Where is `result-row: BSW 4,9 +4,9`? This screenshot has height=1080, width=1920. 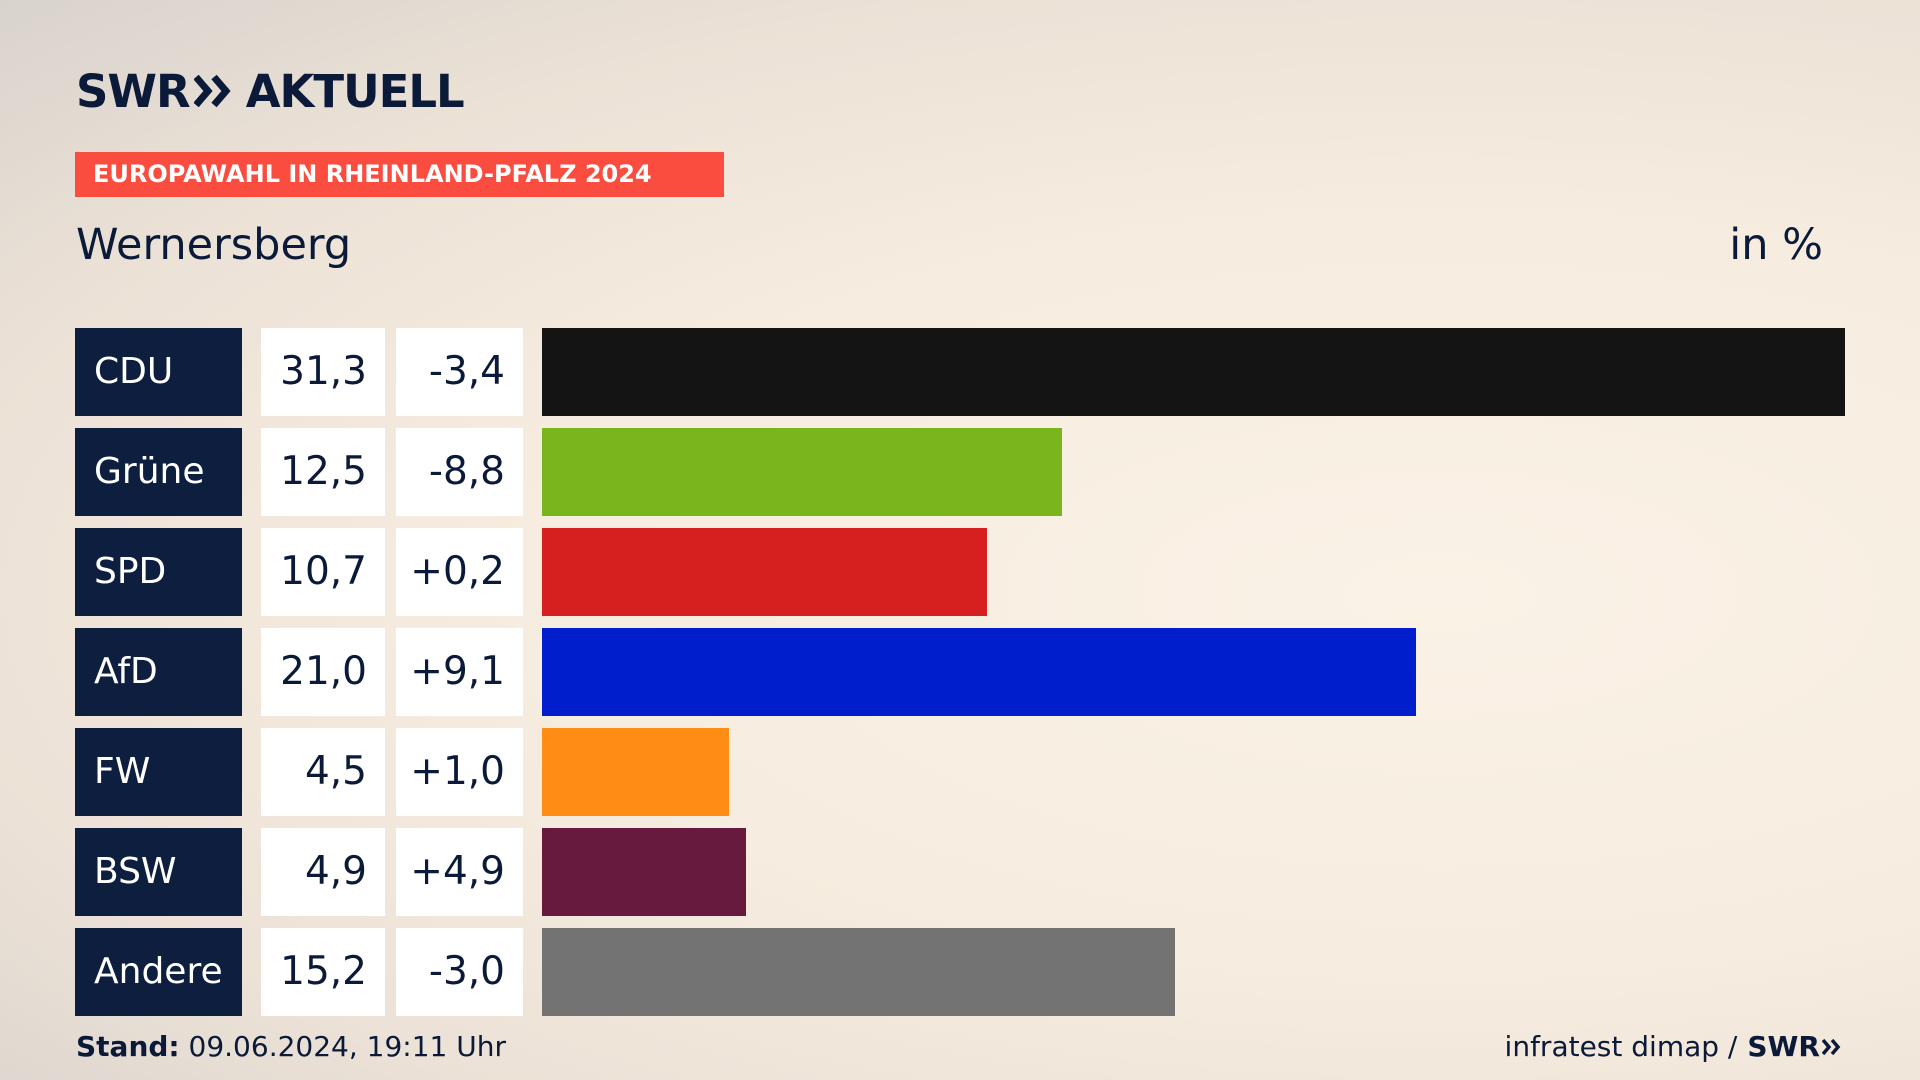
result-row: BSW 4,9 +4,9 is located at coordinates (960, 872).